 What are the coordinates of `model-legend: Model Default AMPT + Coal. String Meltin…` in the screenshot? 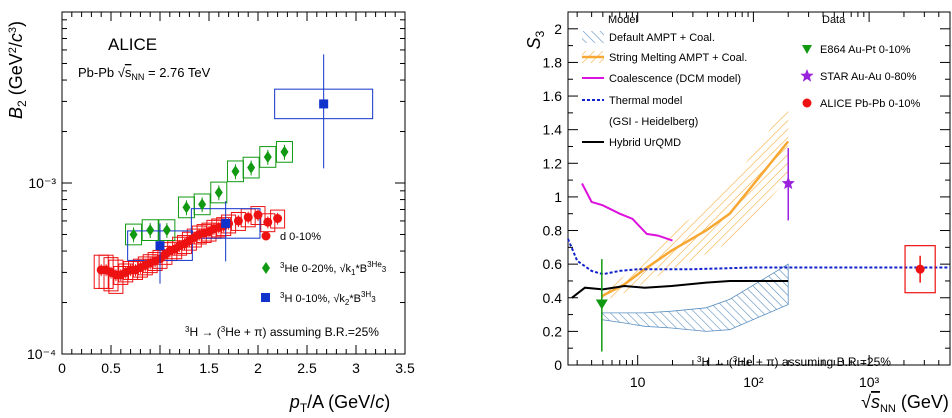 It's located at (664, 81).